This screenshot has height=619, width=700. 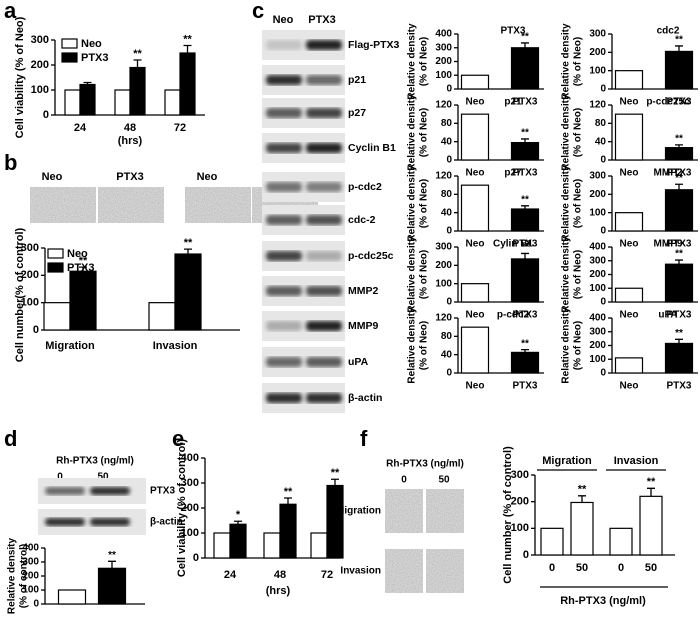 What do you see at coordinates (601, 141) in the screenshot?
I see `y-tick-label: 40` at bounding box center [601, 141].